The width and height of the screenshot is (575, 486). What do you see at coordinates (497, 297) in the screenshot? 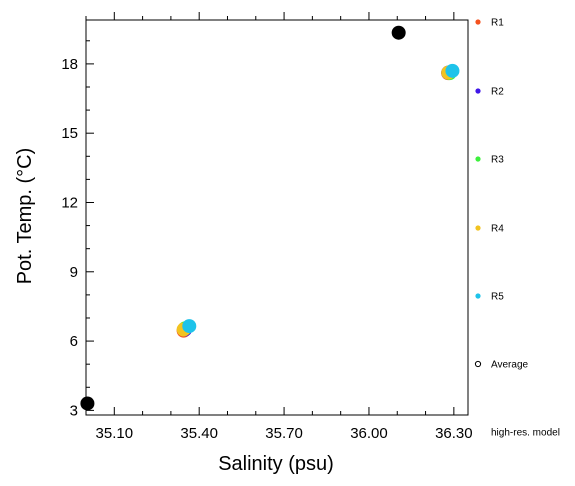
I see `legend-label: R5` at bounding box center [497, 297].